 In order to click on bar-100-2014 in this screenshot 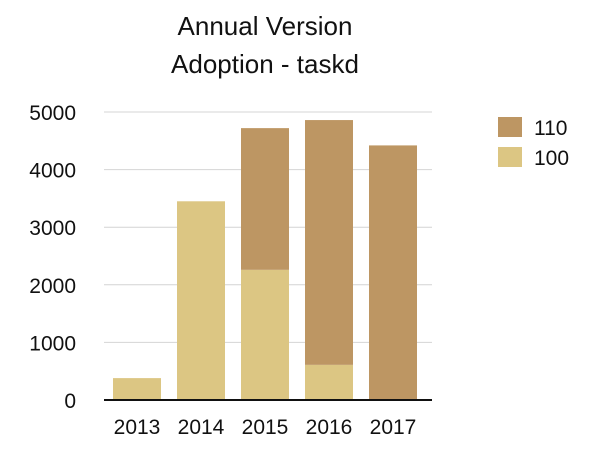, I will do `click(201, 300)`.